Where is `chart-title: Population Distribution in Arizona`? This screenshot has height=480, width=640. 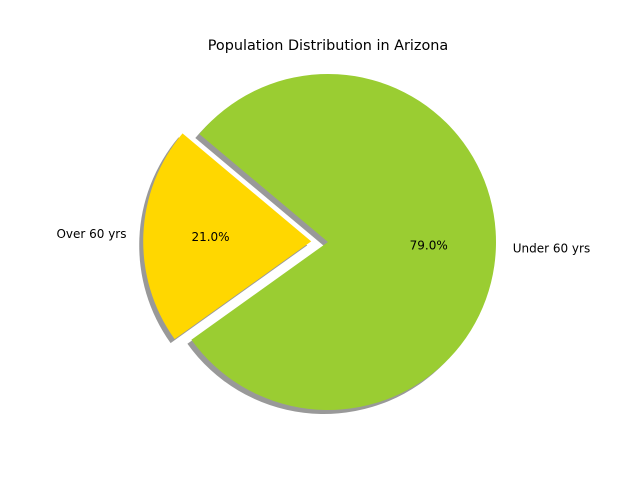
chart-title: Population Distribution in Arizona is located at coordinates (328, 46).